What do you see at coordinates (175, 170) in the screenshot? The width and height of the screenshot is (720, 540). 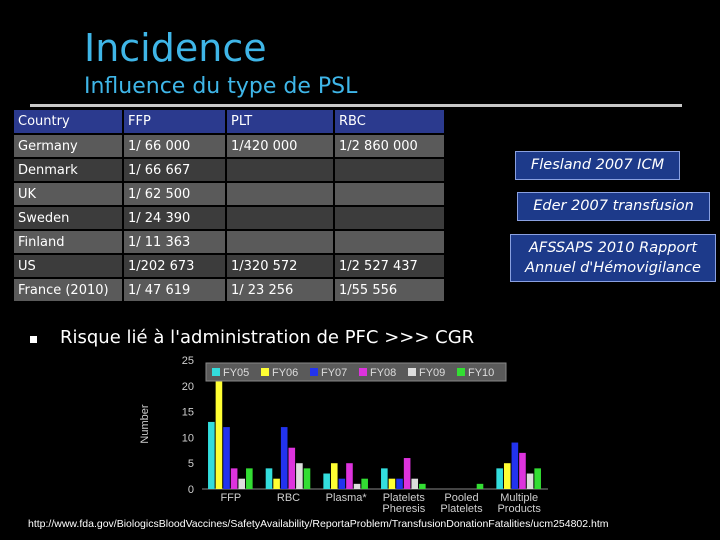 I see `table-cell: 1/ 66 667` at bounding box center [175, 170].